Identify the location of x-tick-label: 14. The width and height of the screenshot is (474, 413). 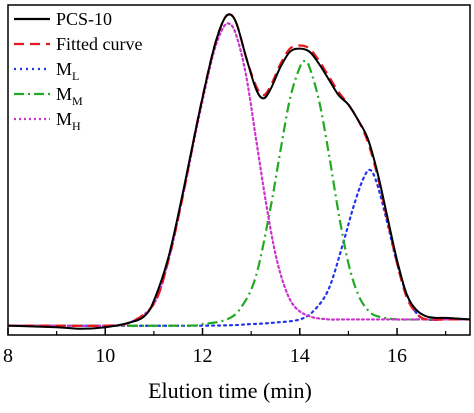
(300, 356).